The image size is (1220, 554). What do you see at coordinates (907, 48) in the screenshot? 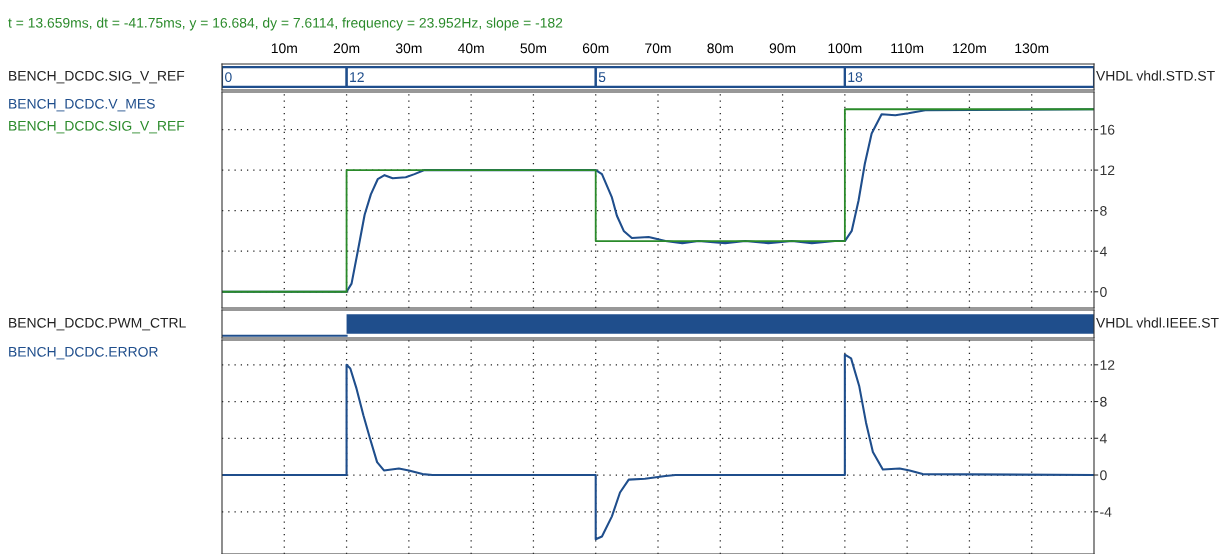
I see `x-tick-label: 110m` at bounding box center [907, 48].